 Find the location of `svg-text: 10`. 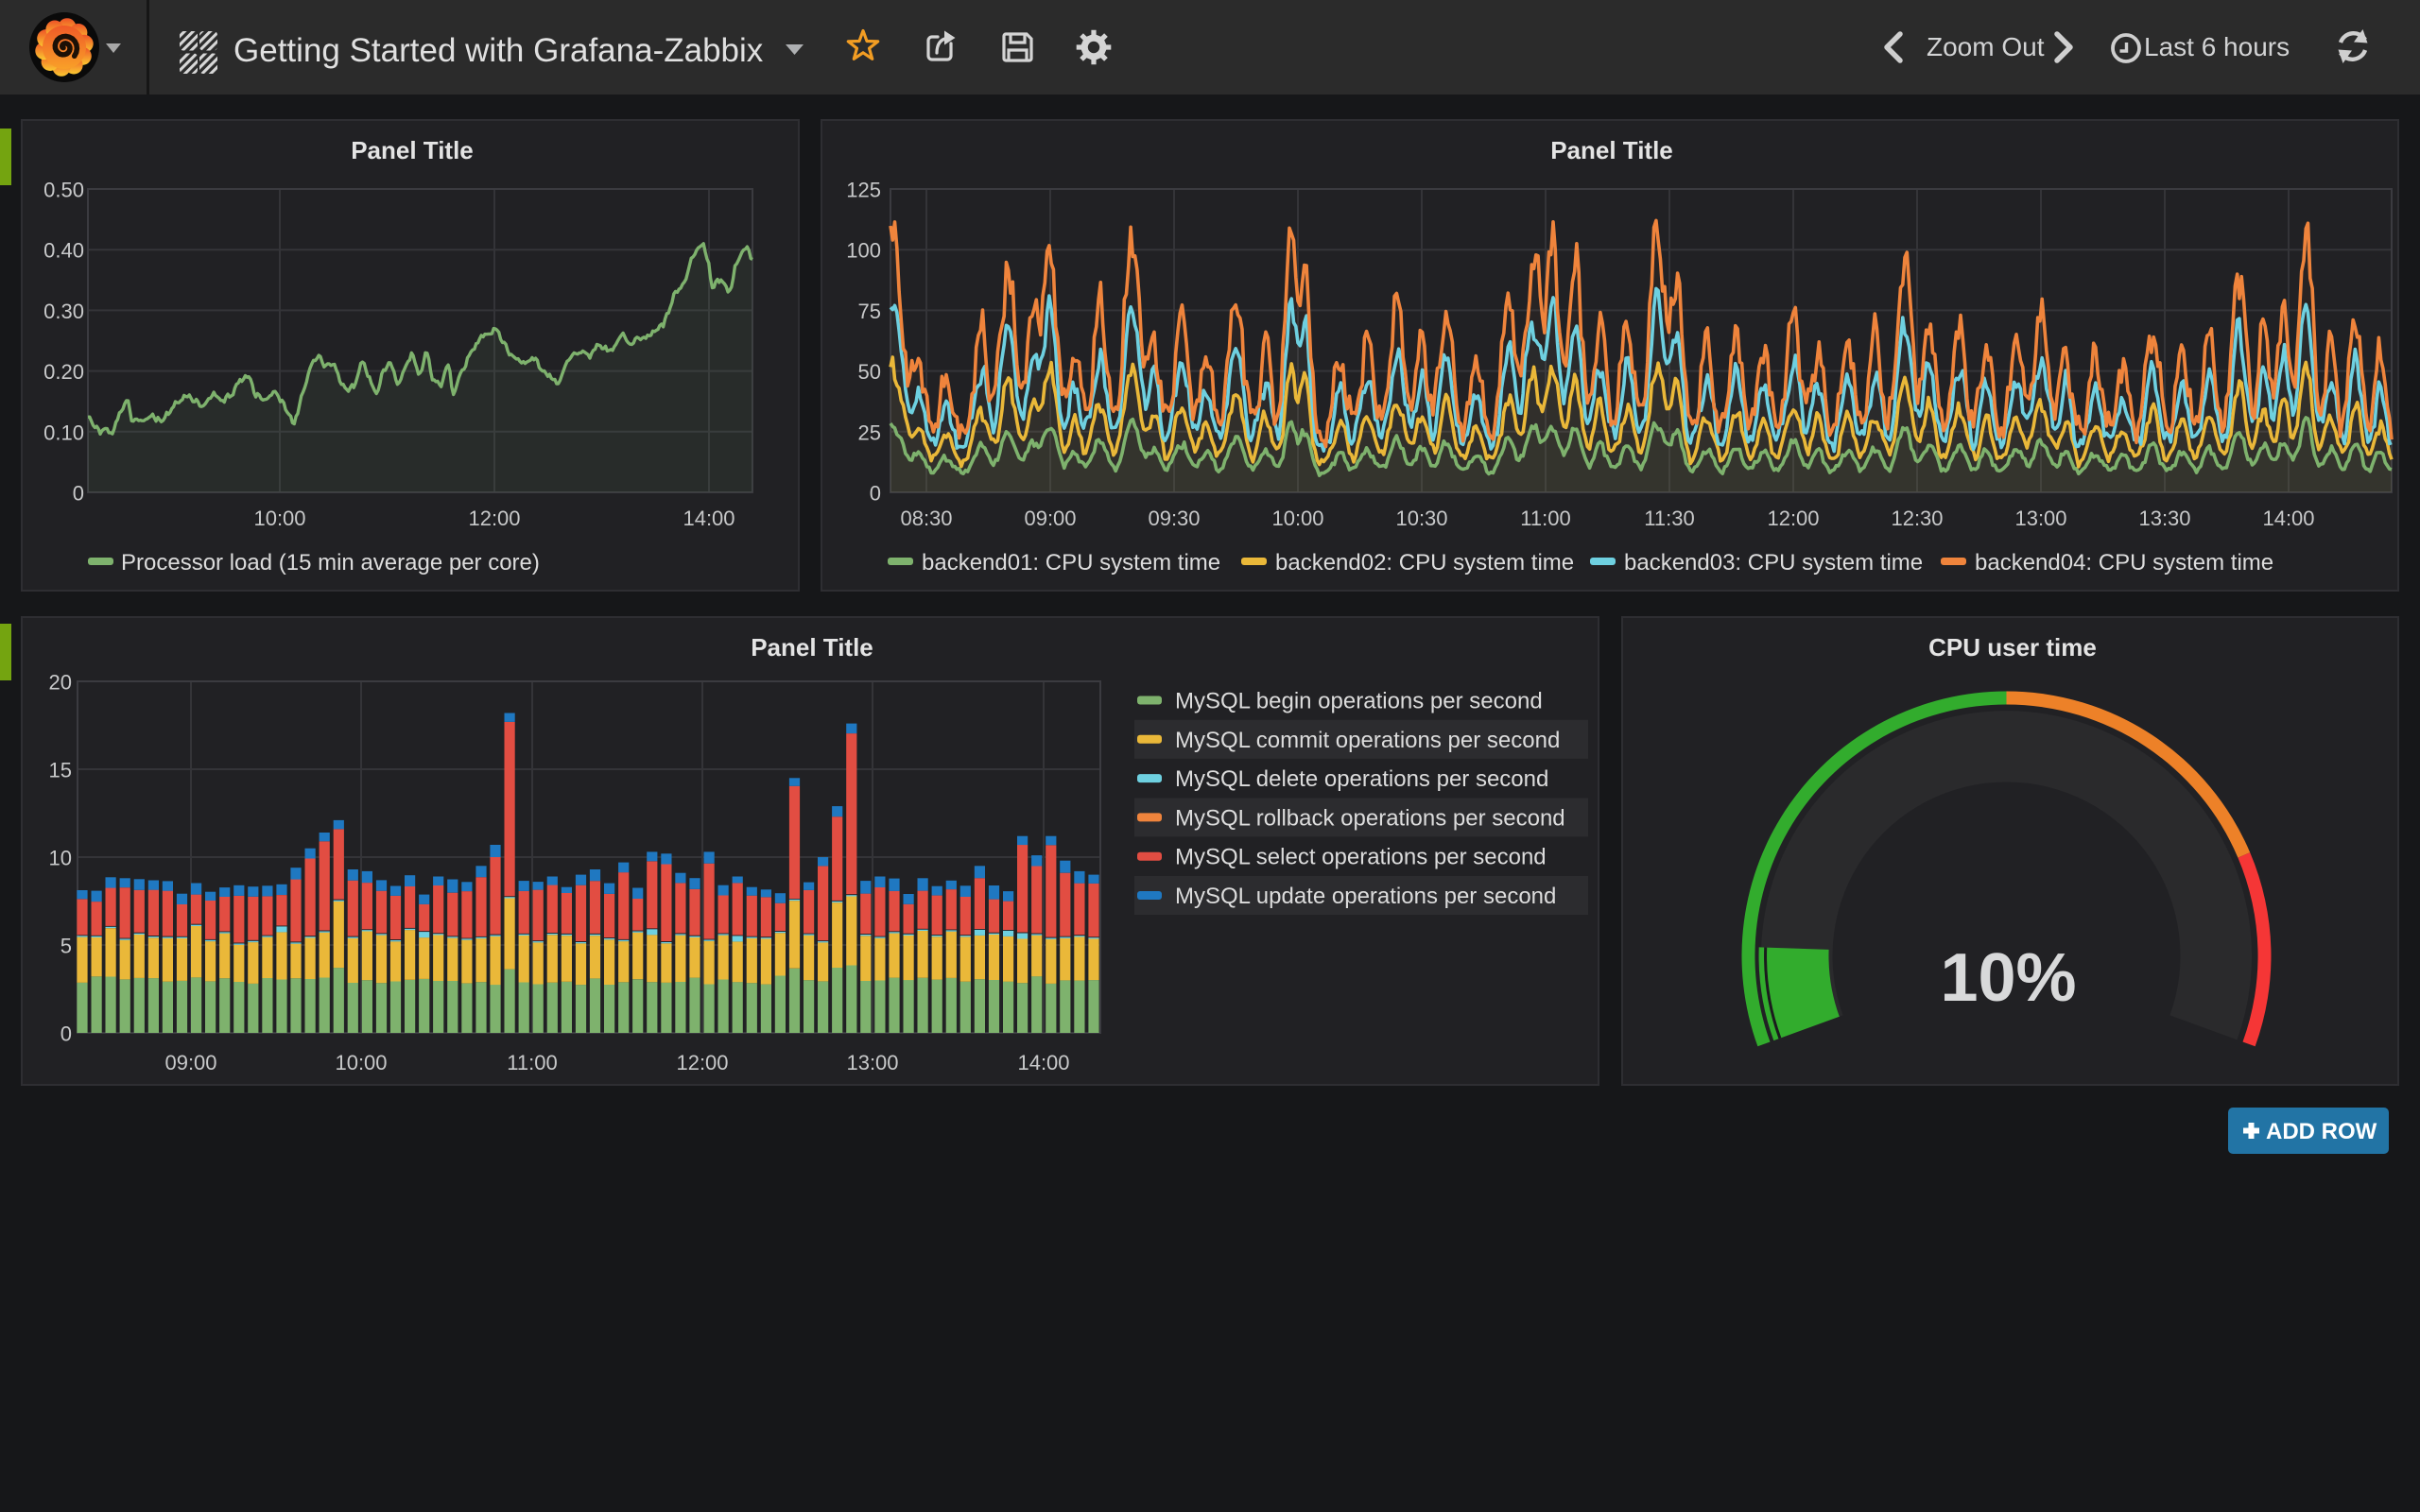

svg-text: 10 is located at coordinates (60, 858).